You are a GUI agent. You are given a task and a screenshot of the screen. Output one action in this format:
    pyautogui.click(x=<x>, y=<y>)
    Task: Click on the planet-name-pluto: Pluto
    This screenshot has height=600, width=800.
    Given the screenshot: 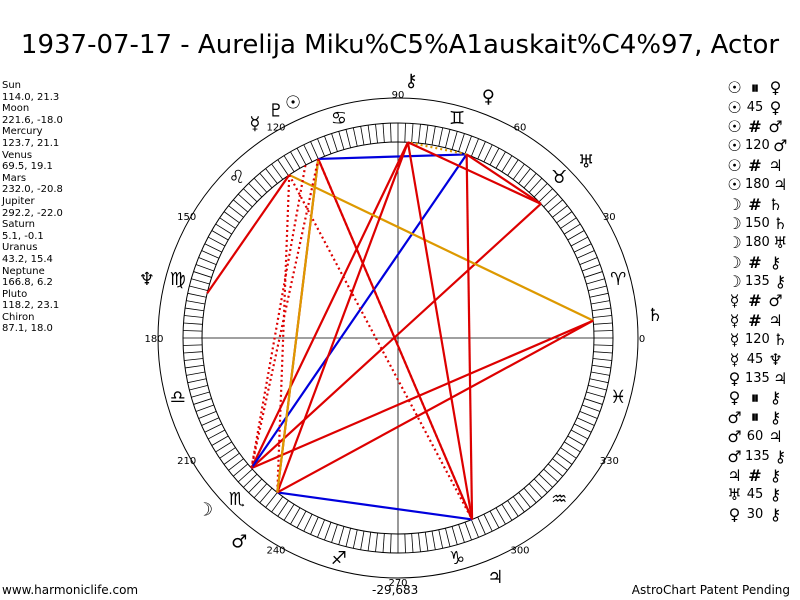 What is the action you would take?
    pyautogui.click(x=15, y=294)
    